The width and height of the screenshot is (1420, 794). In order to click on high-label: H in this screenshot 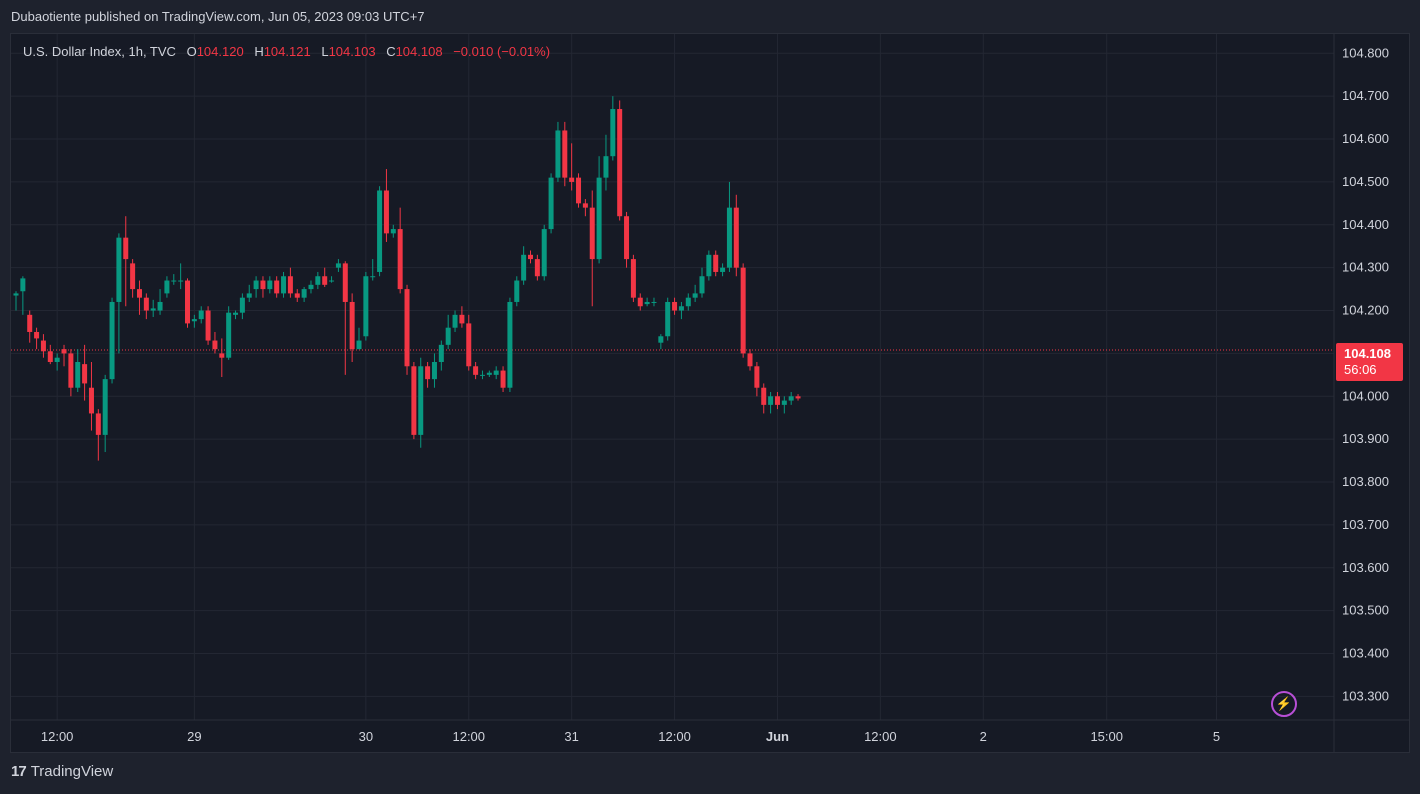, I will do `click(259, 51)`.